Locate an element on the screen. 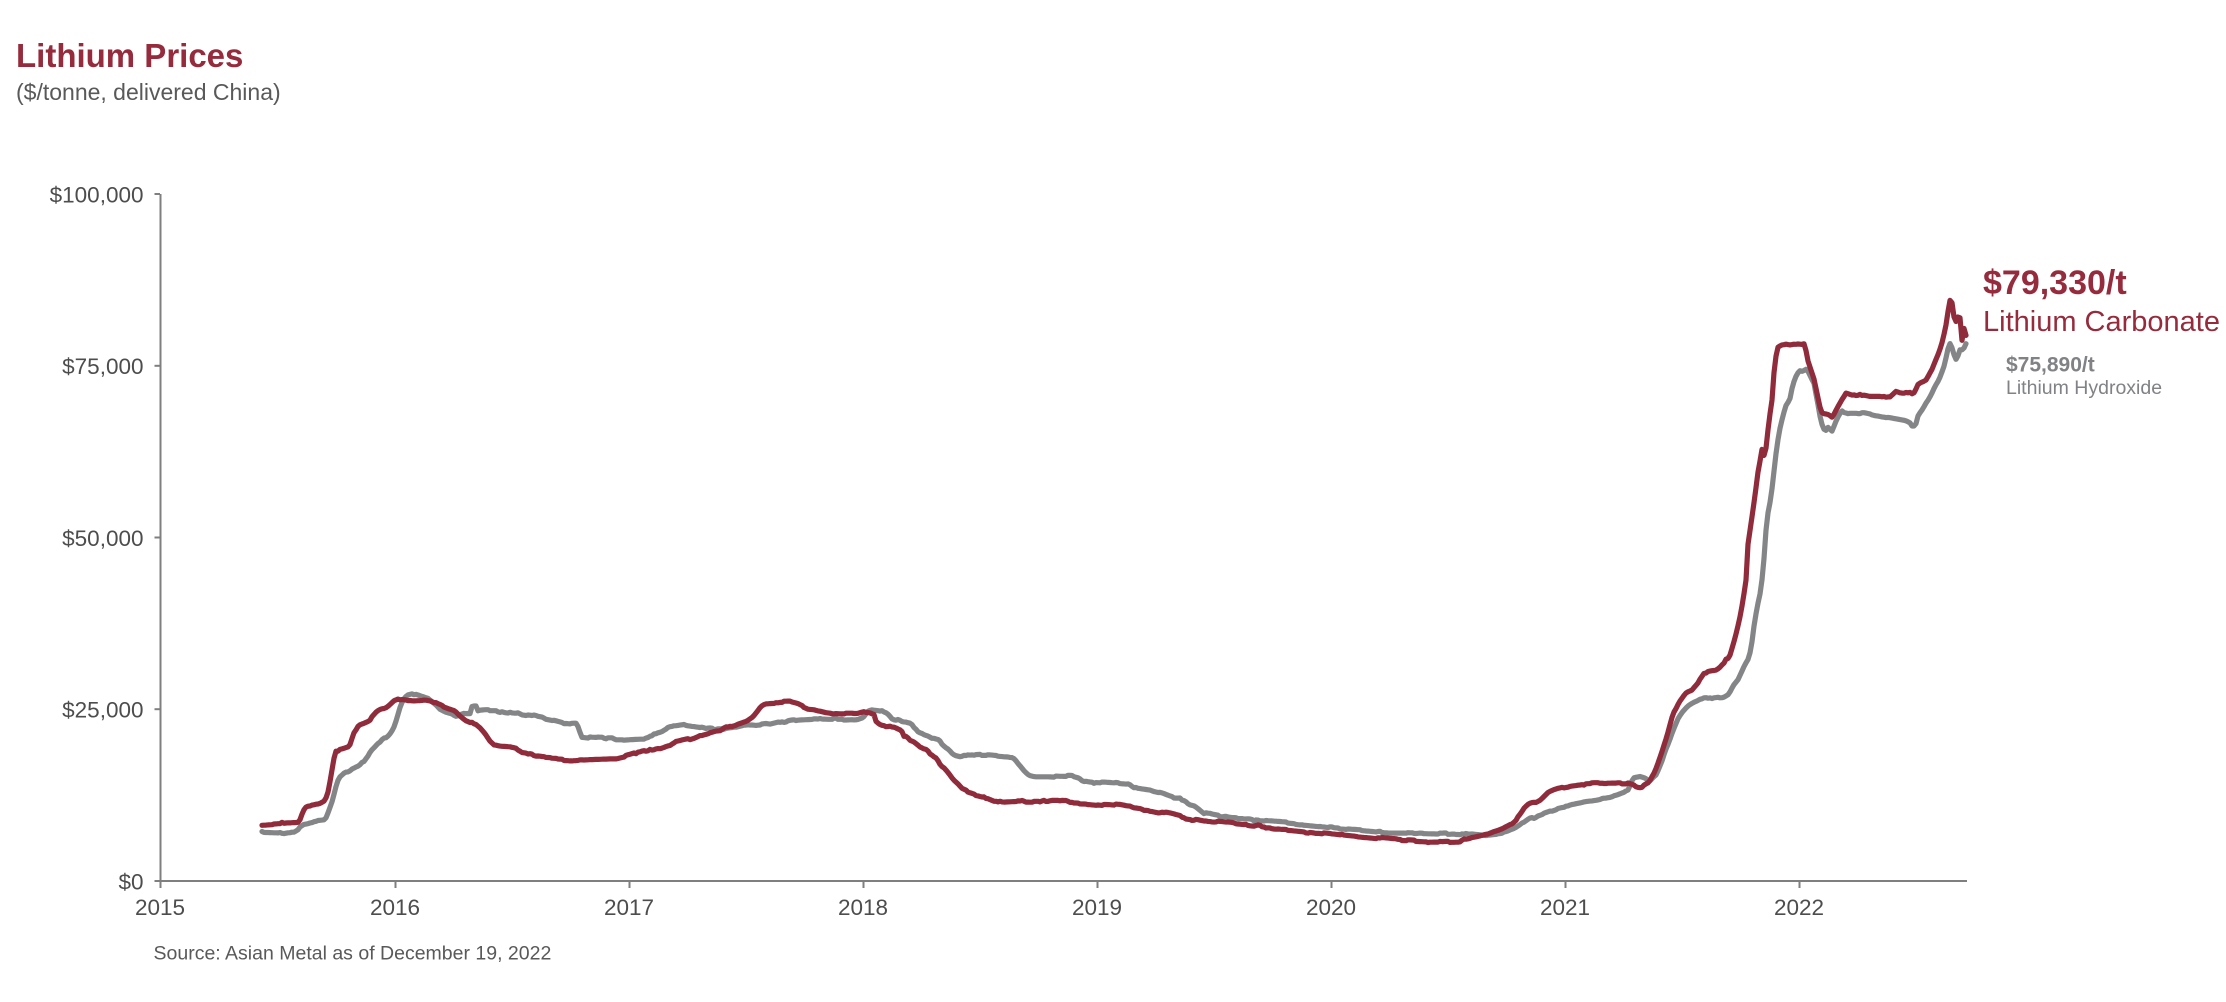 This screenshot has width=2226, height=1002. svg-text: 2020 is located at coordinates (1331, 907).